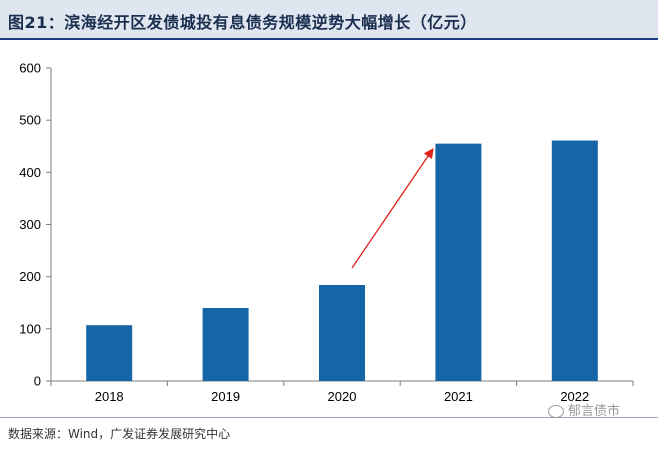 Image resolution: width=658 pixels, height=452 pixels. I want to click on bar-2022, so click(574, 260).